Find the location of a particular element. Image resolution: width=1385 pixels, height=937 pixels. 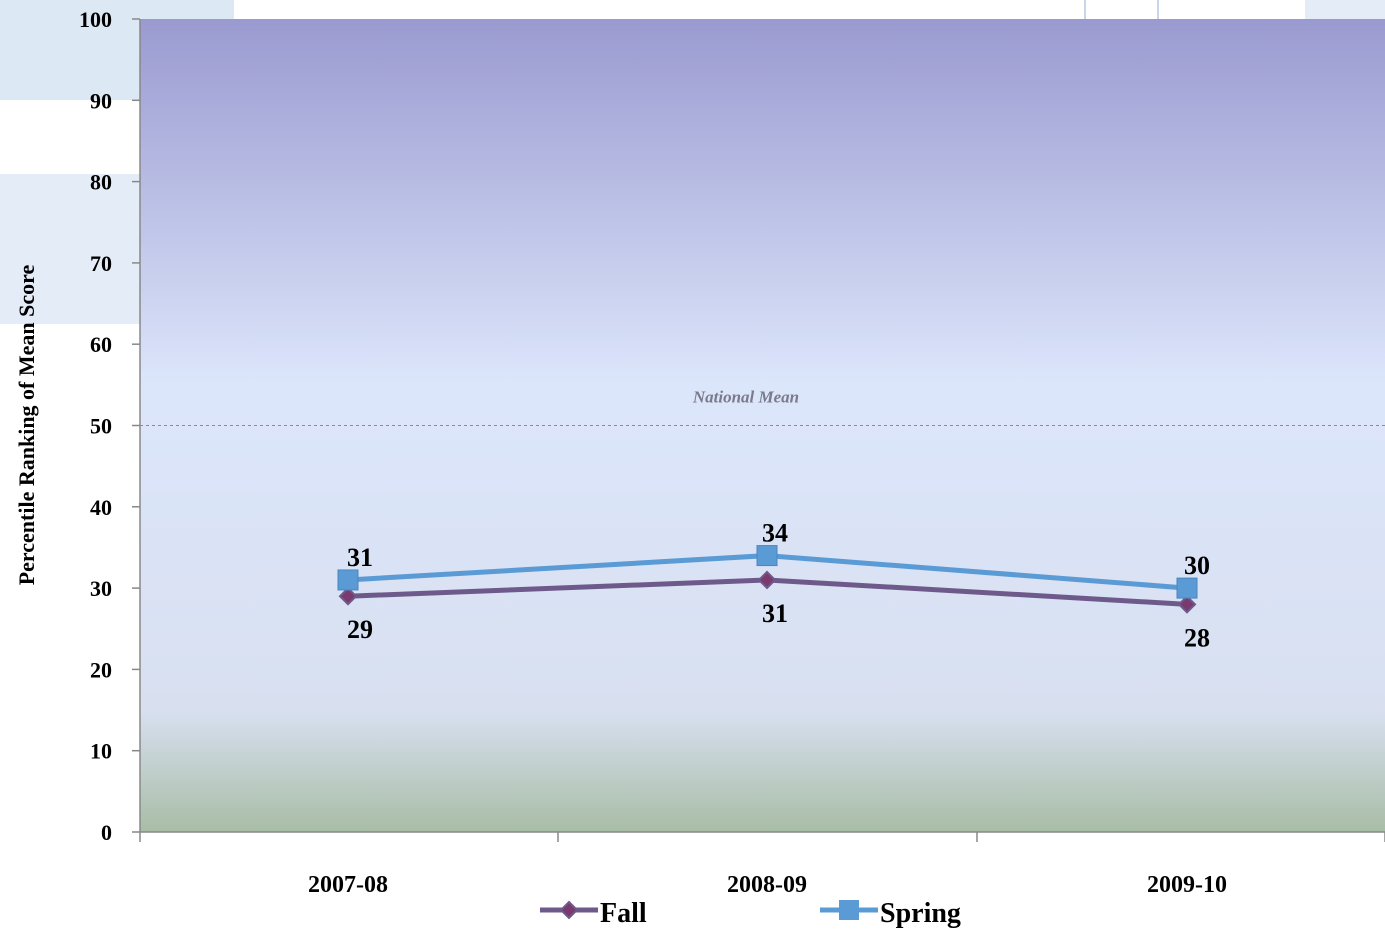

national-mean-reference: National Mean is located at coordinates (762, 407).